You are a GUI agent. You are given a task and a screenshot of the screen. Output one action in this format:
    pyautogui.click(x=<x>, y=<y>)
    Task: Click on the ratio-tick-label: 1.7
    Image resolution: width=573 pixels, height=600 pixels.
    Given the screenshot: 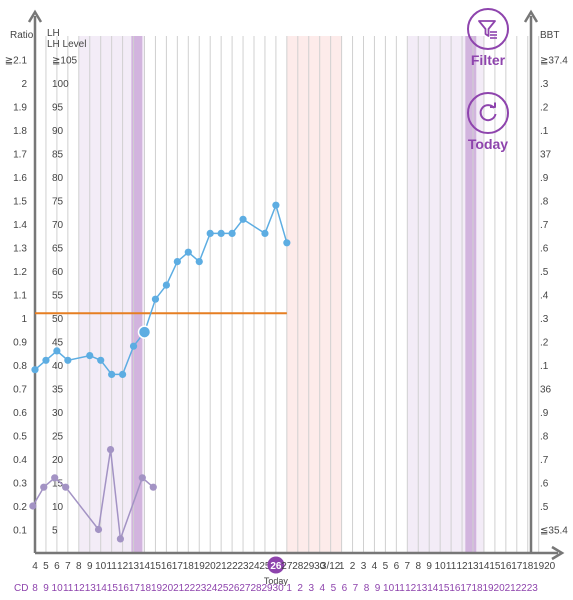 What is the action you would take?
    pyautogui.click(x=20, y=155)
    